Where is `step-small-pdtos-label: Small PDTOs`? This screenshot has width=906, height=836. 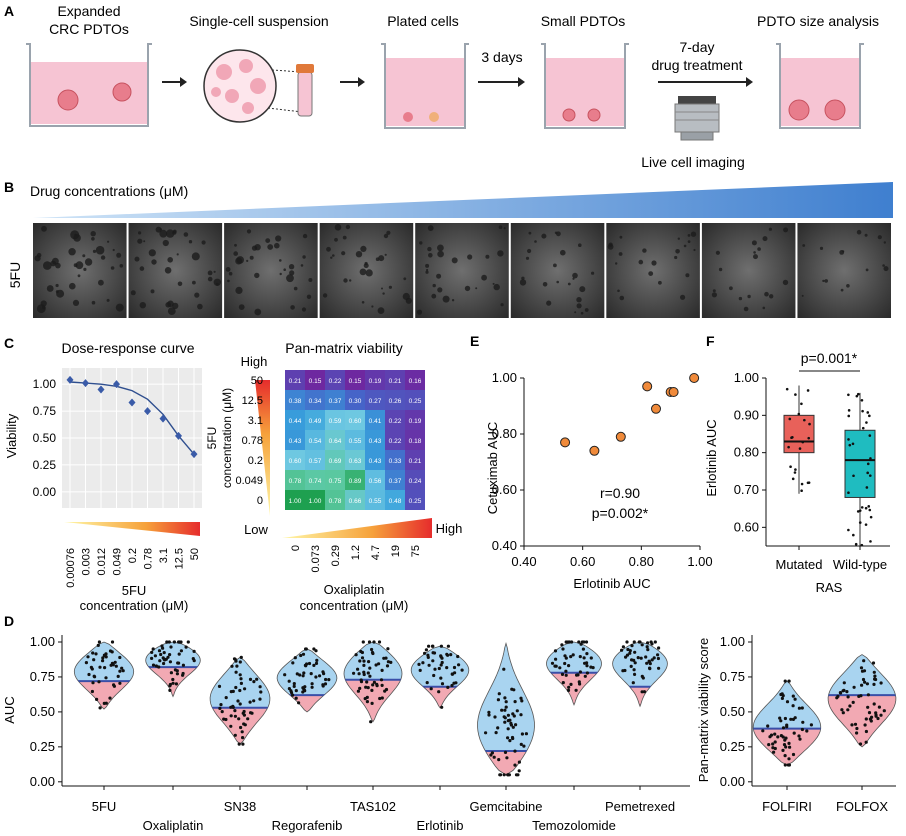
step-small-pdtos-label: Small PDTOs is located at coordinates (583, 21).